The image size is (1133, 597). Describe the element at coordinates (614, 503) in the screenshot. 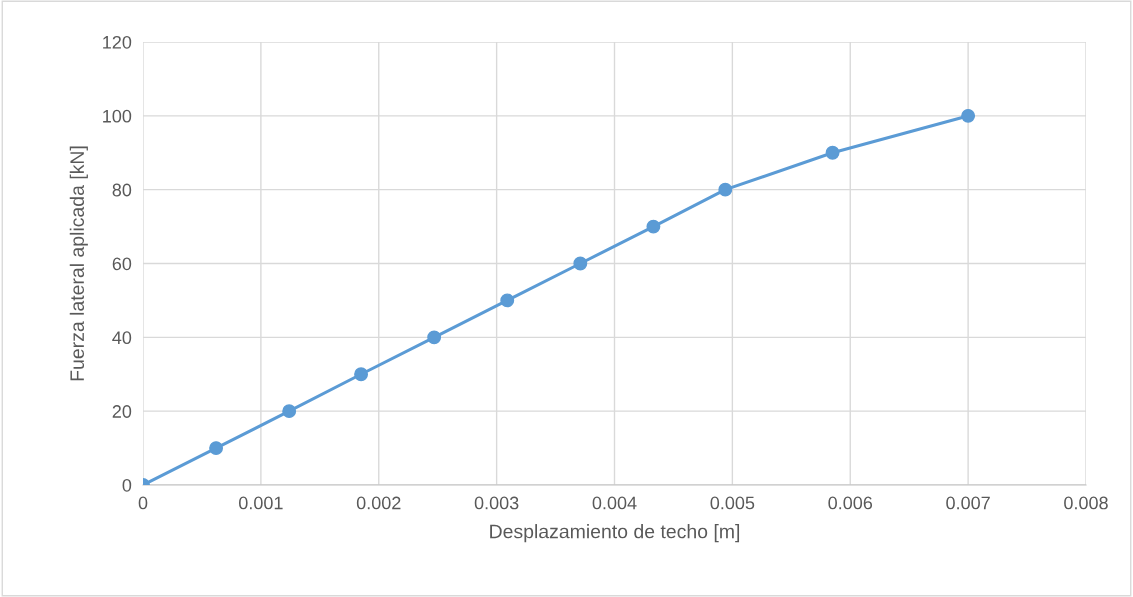

I see `x-tick-label: 0.004` at that location.